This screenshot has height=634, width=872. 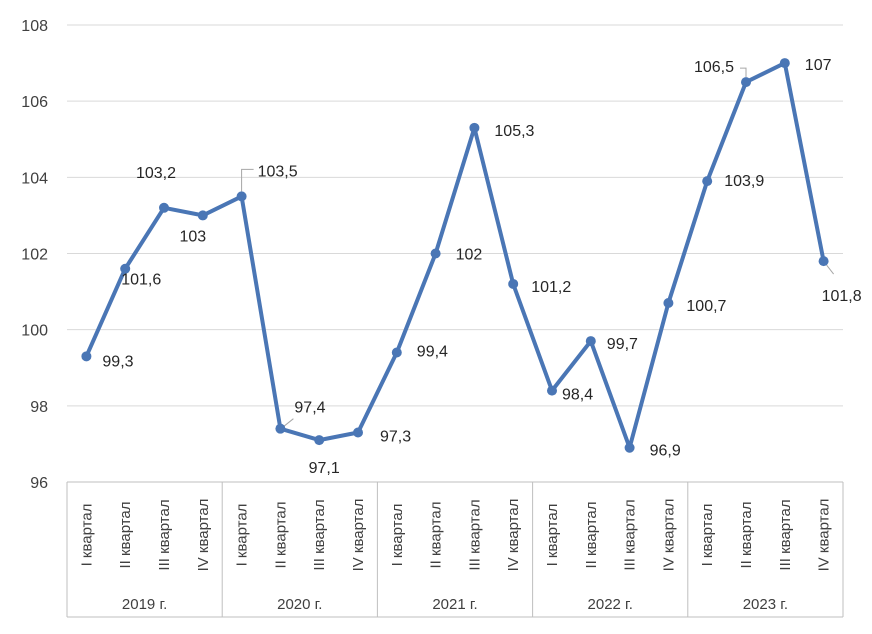 What do you see at coordinates (432, 352) in the screenshot?
I see `data-label: 99,4` at bounding box center [432, 352].